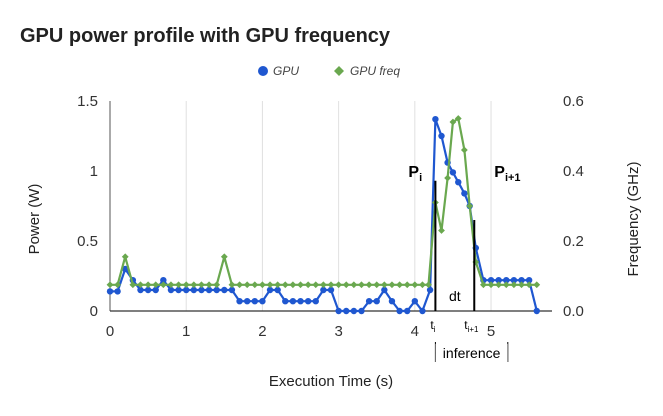 This screenshot has width=663, height=416. What do you see at coordinates (87, 101) in the screenshot?
I see `y-tick-label: 1.5` at bounding box center [87, 101].